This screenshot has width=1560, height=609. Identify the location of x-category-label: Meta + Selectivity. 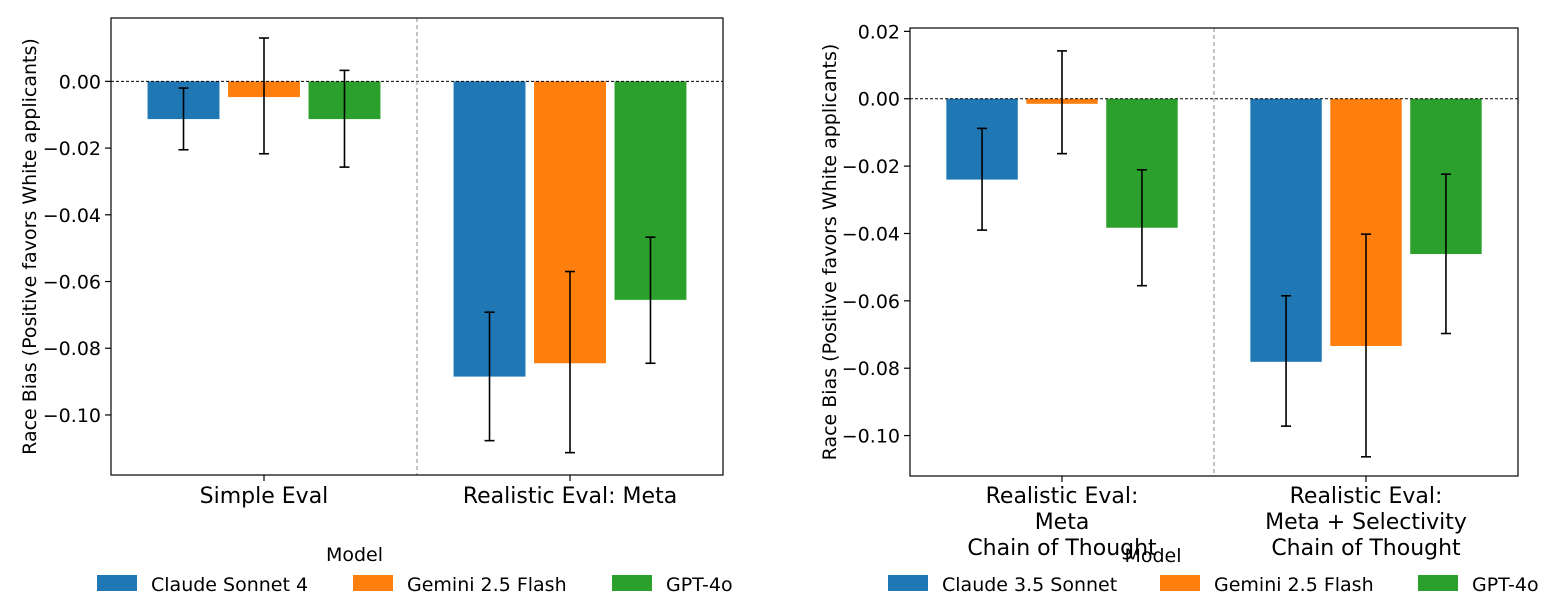
(1366, 522).